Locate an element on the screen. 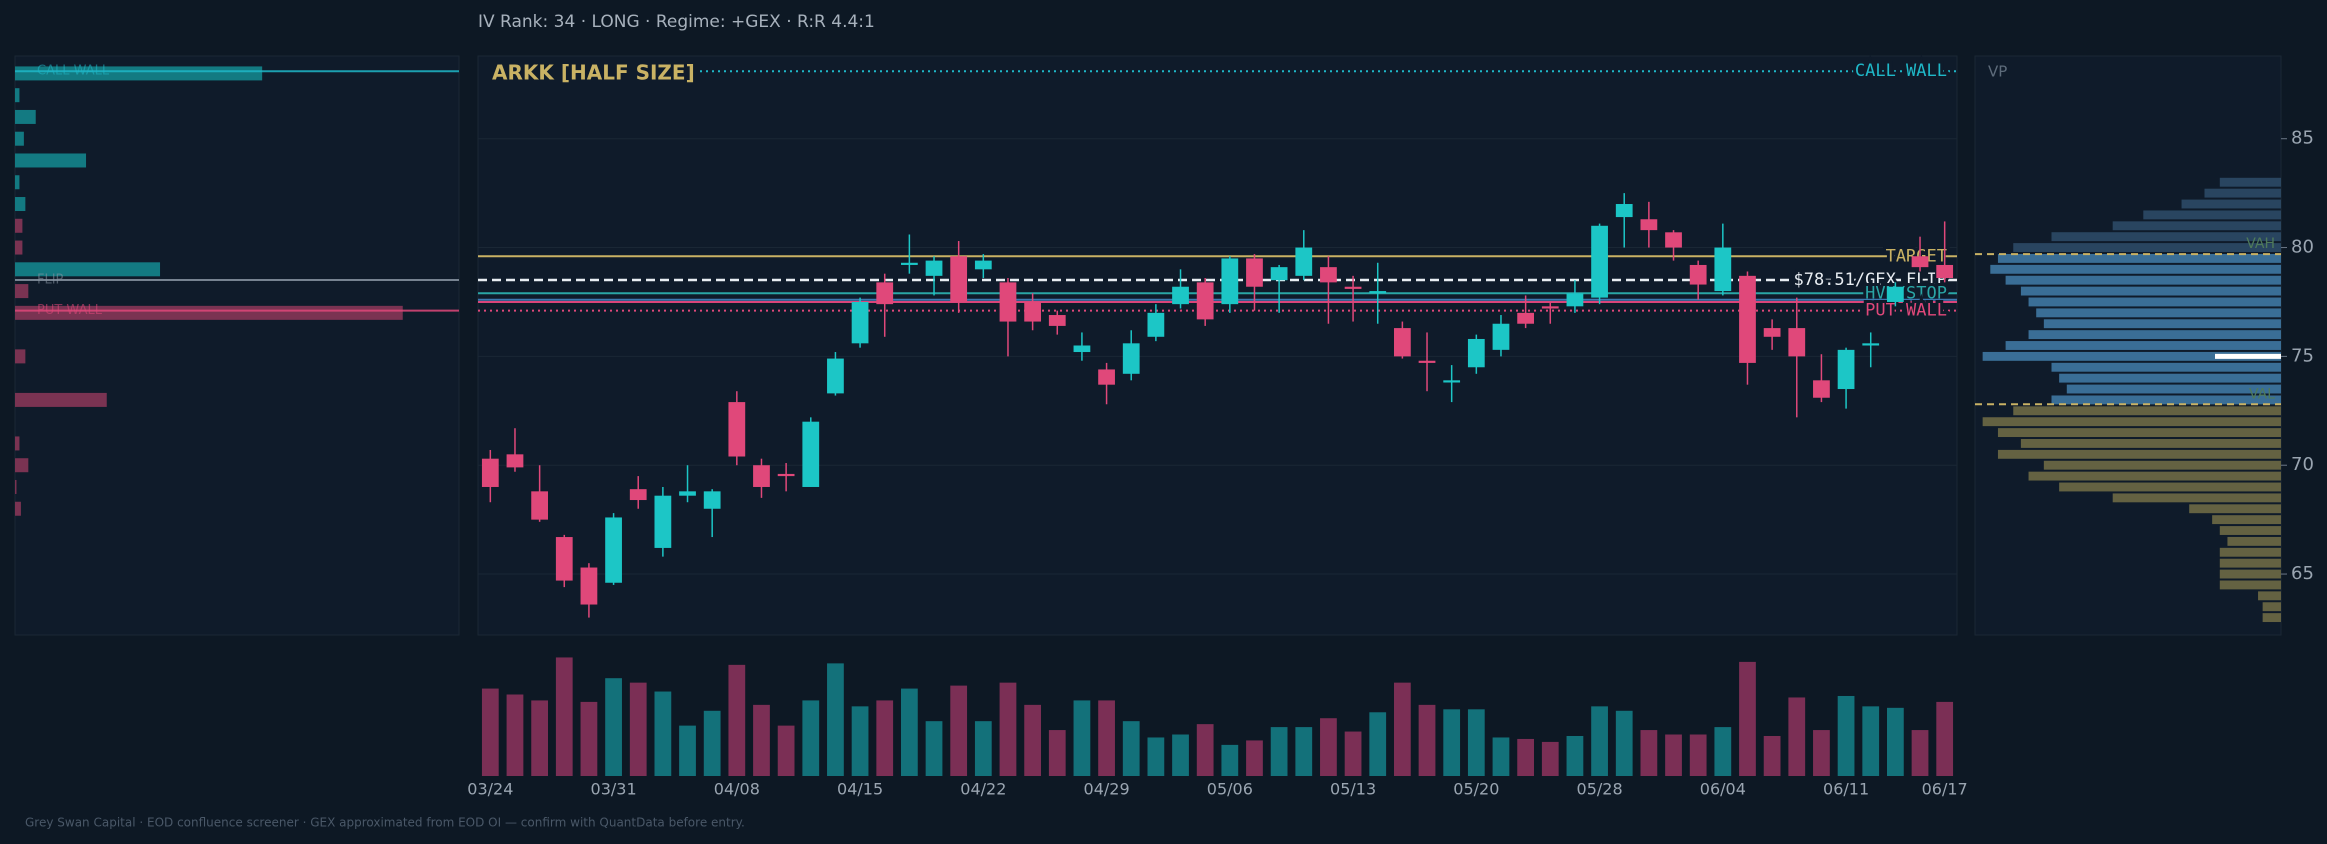 The width and height of the screenshot is (2327, 844). x-tick-label: 04/08 is located at coordinates (737, 789).